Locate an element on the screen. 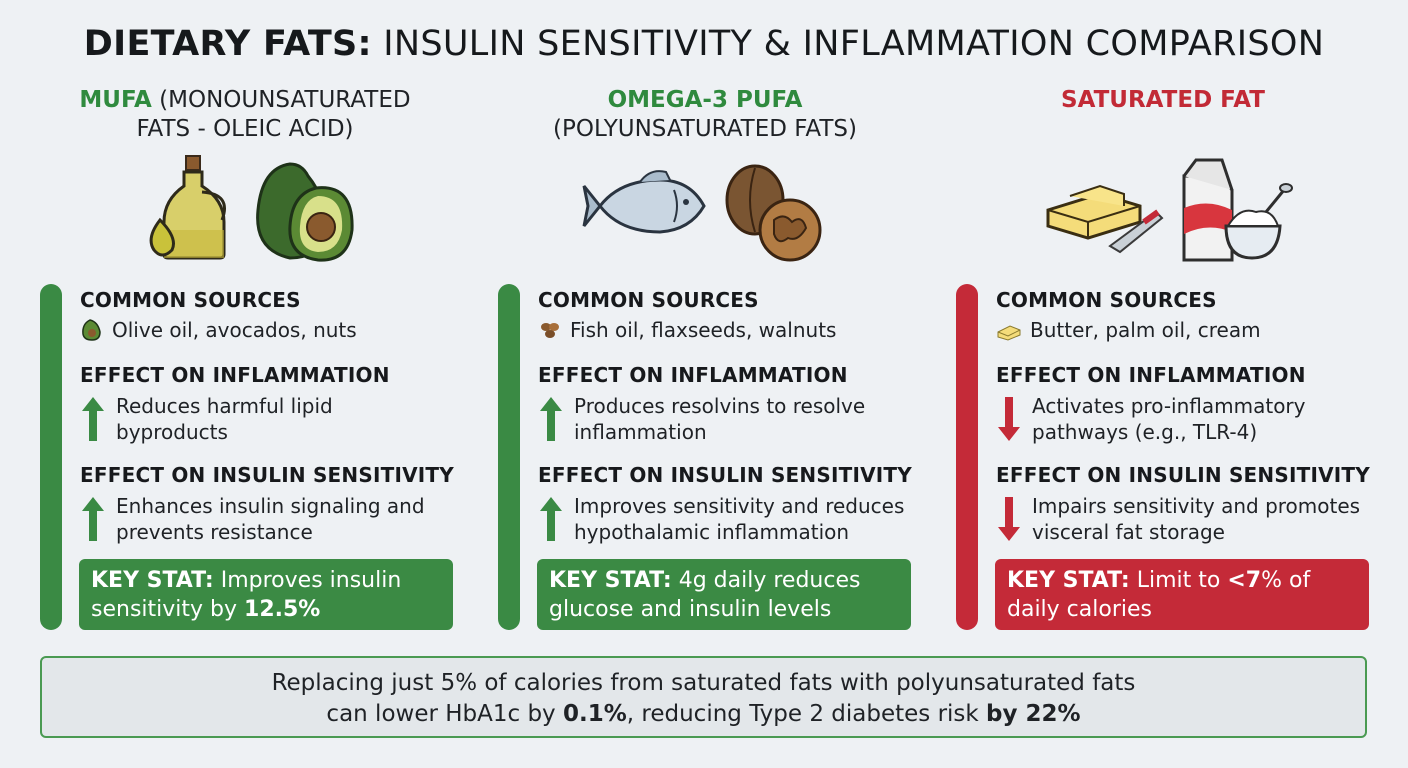  saturated-key-stat: KEY STAT: Limit to <7% of daily calories is located at coordinates (1182, 594).